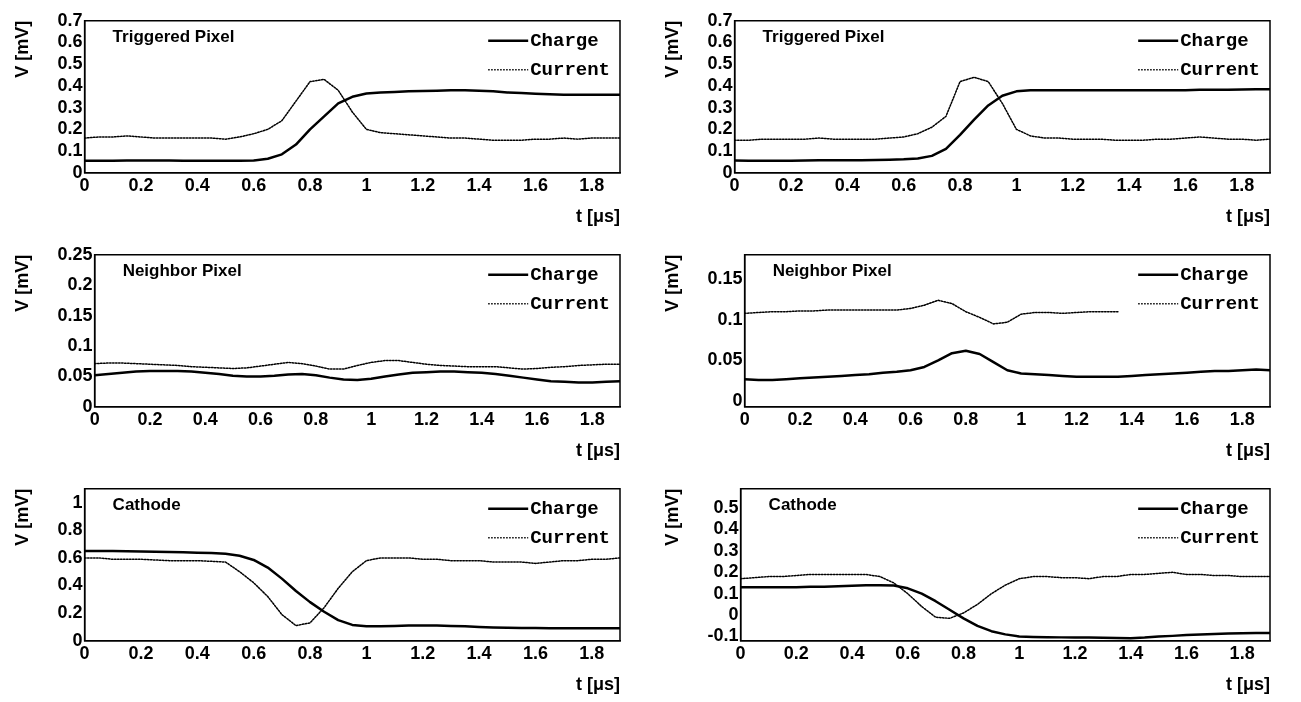 The width and height of the screenshot is (1301, 702). I want to click on y-tick-label: 0.8, so click(70, 529).